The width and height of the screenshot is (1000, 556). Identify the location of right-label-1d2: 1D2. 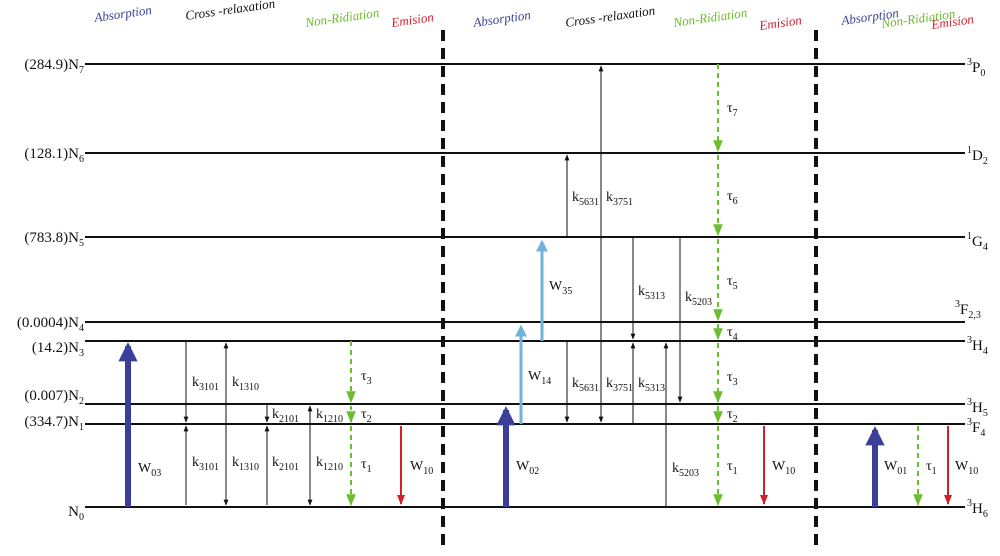
(977, 156).